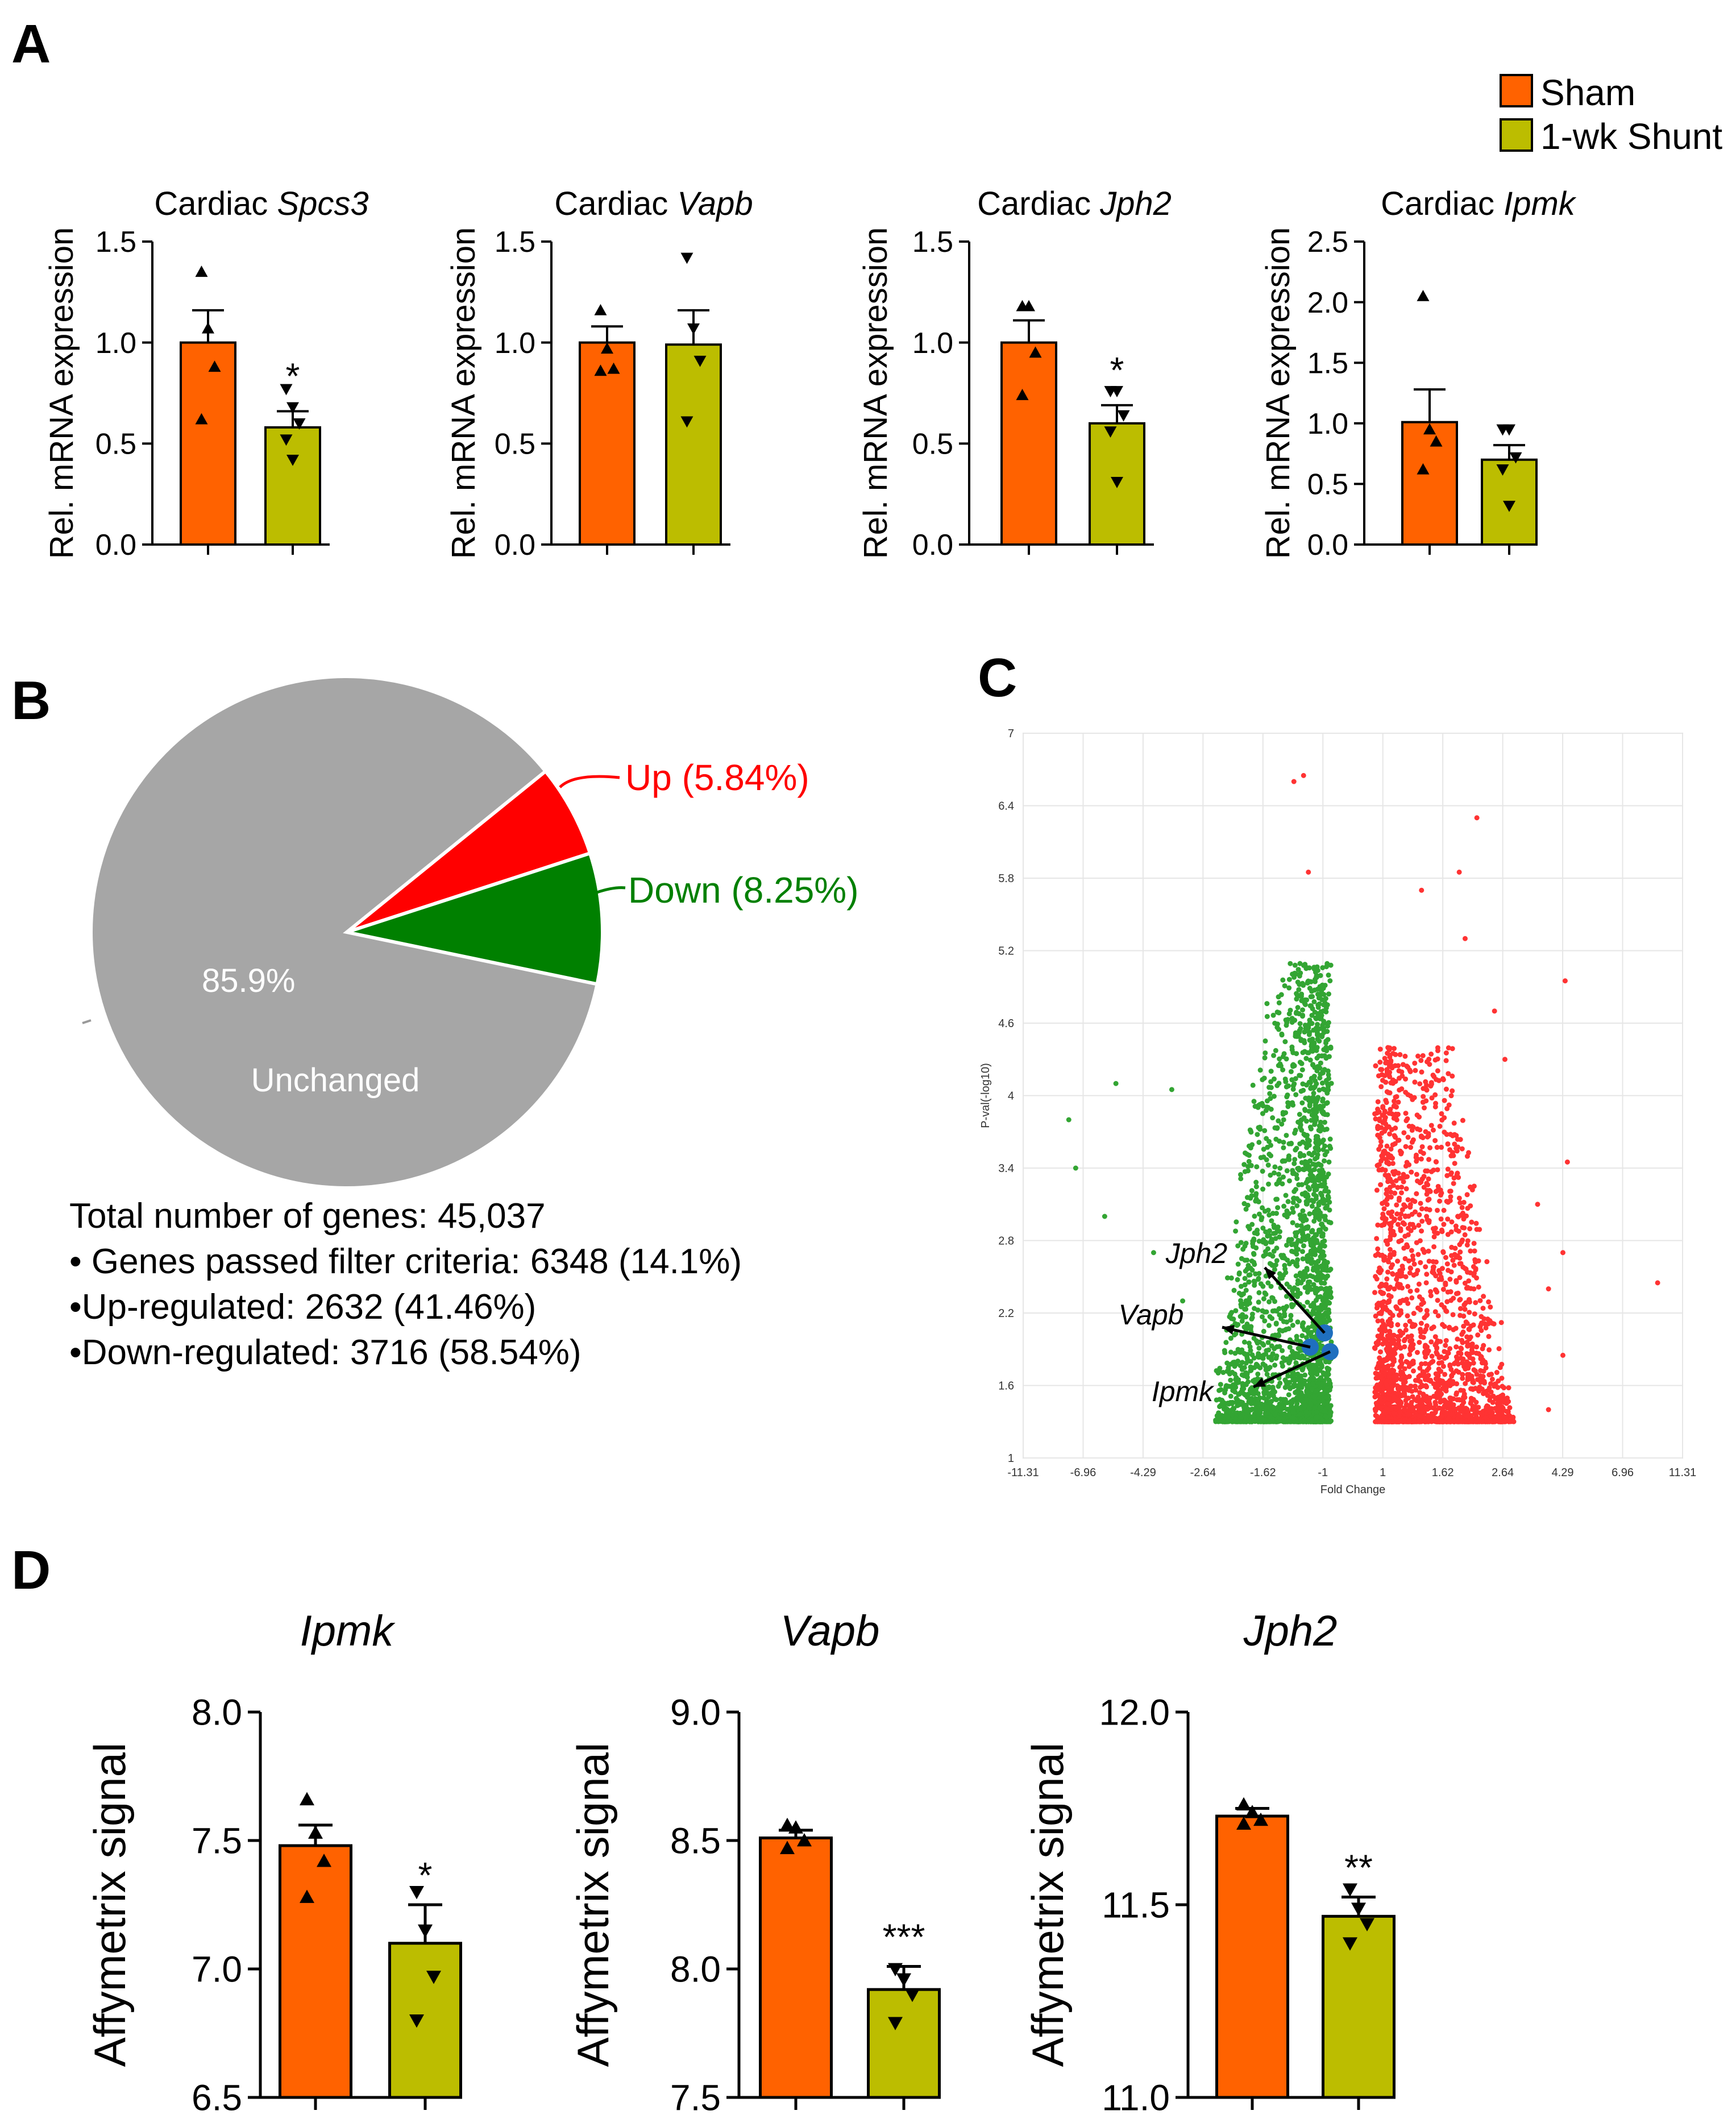  I want to click on y-tick-label: 0.0, so click(933, 546).